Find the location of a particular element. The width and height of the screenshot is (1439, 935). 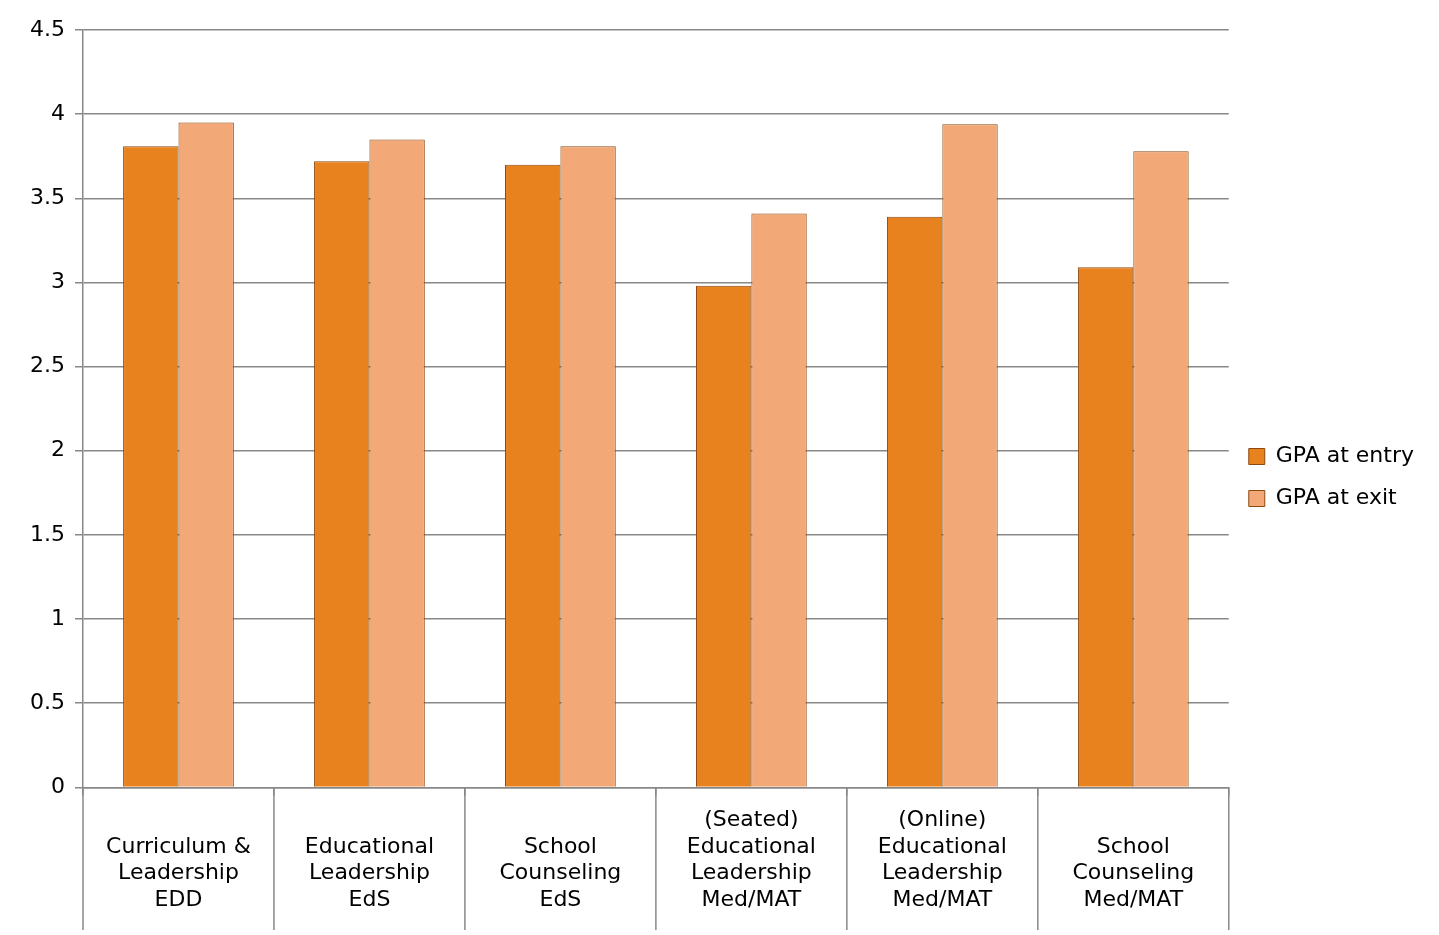

y-tick-label: 0.5 is located at coordinates (47, 701).